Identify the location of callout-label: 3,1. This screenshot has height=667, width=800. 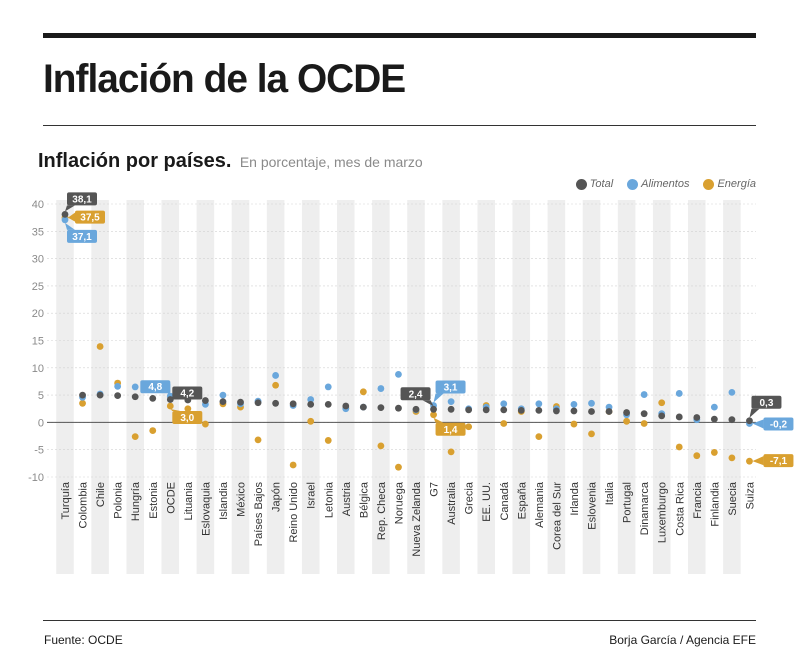
(451, 387).